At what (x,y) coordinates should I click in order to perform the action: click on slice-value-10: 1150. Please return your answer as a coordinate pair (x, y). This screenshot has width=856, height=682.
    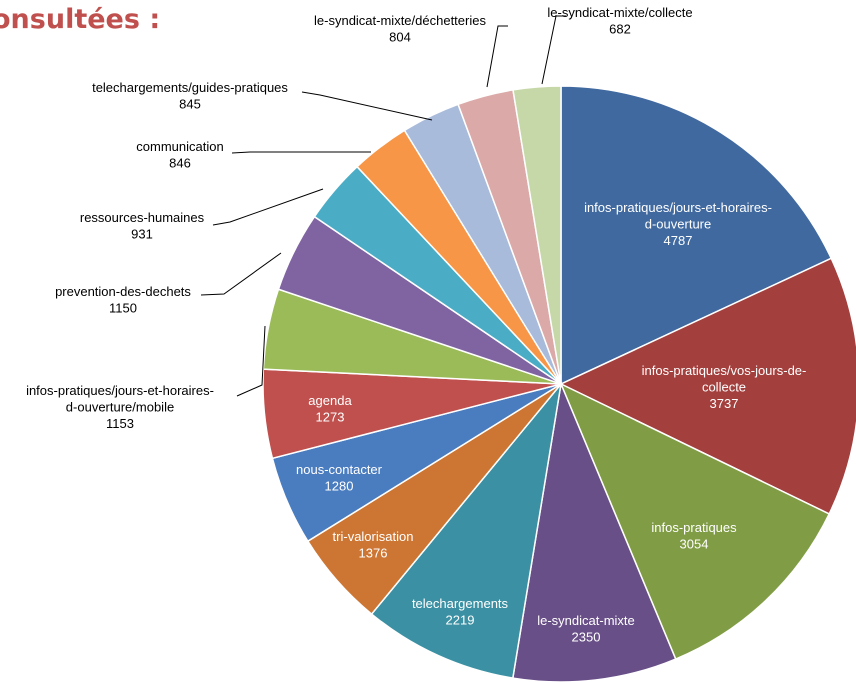
    Looking at the image, I should click on (123, 308).